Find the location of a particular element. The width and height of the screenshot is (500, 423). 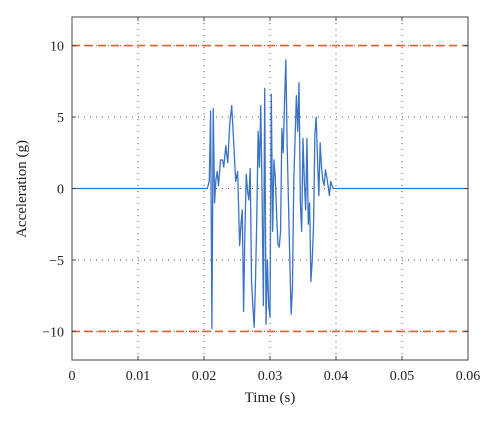

y-tick-label: 5 is located at coordinates (60, 118).